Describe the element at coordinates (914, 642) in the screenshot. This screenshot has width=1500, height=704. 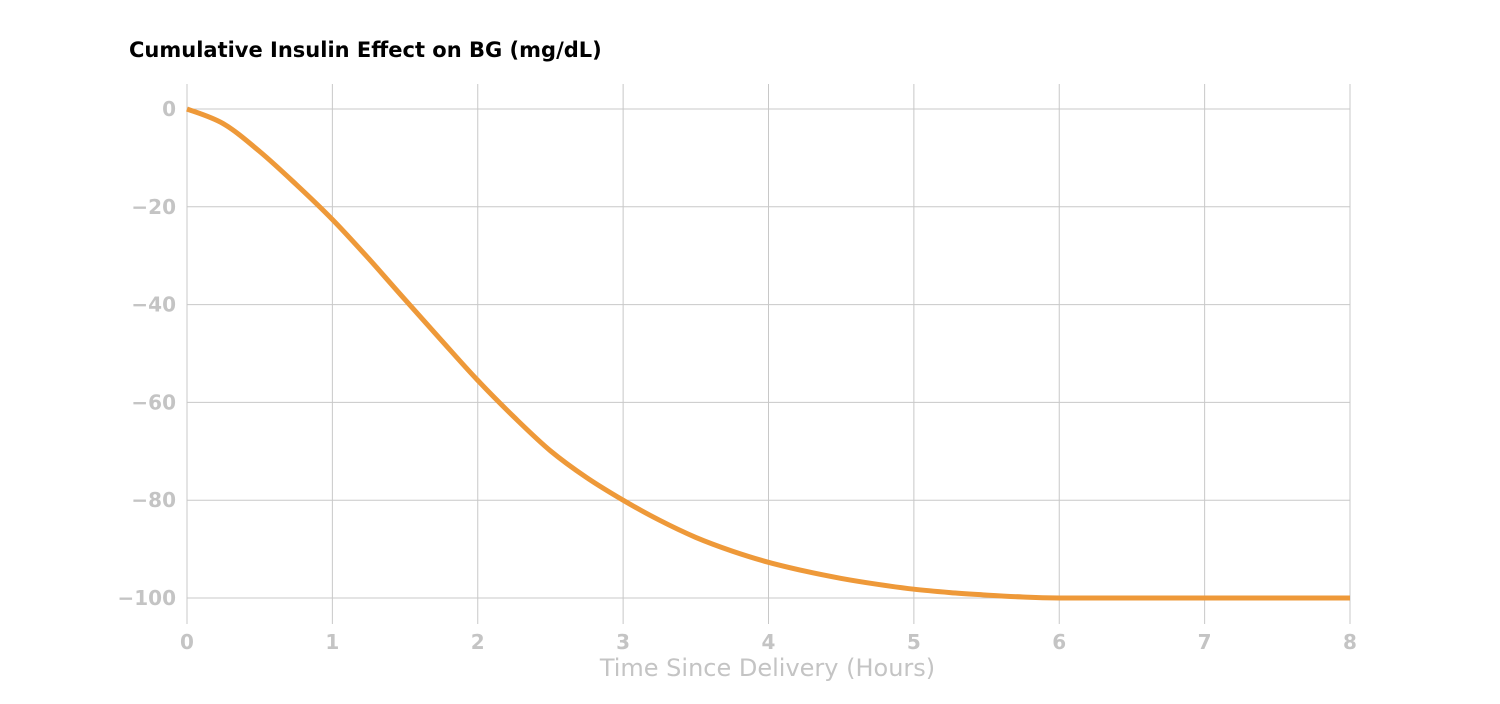
I see `x-tick-label: 5` at that location.